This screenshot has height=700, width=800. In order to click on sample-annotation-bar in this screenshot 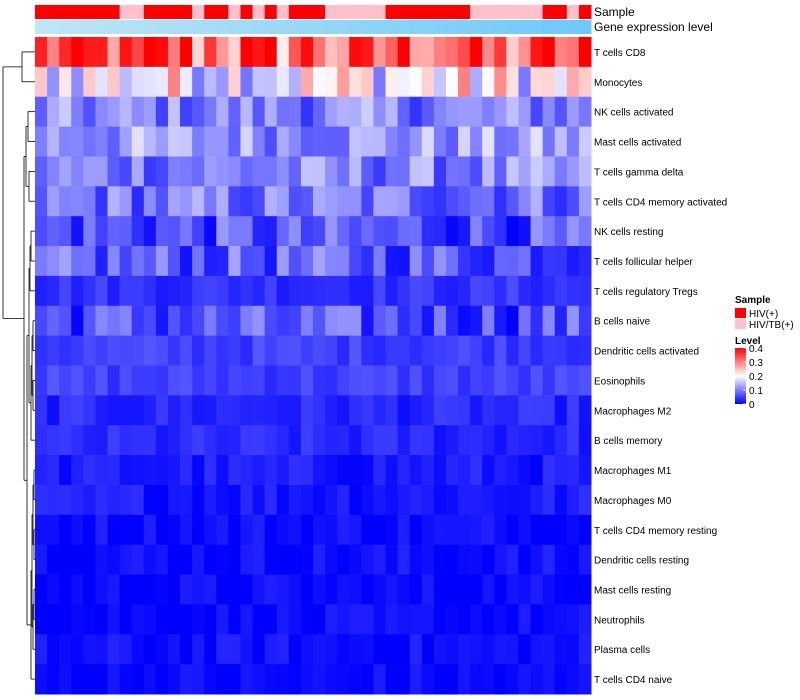, I will do `click(313, 12)`.